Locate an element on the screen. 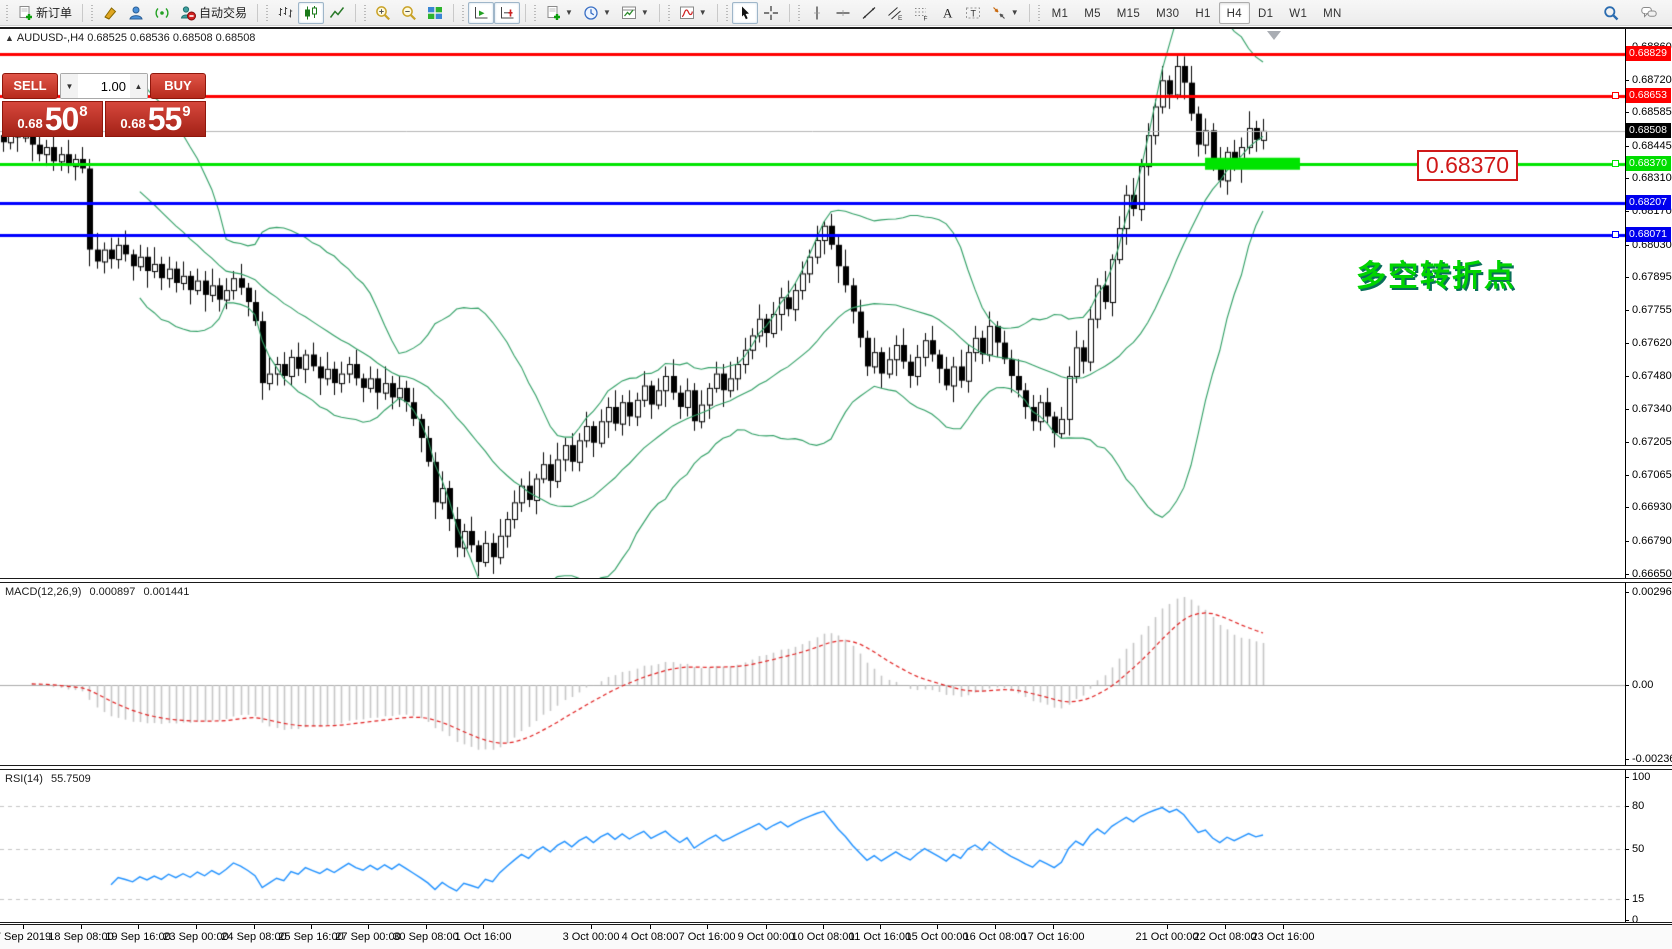  text-button: A is located at coordinates (947, 13).